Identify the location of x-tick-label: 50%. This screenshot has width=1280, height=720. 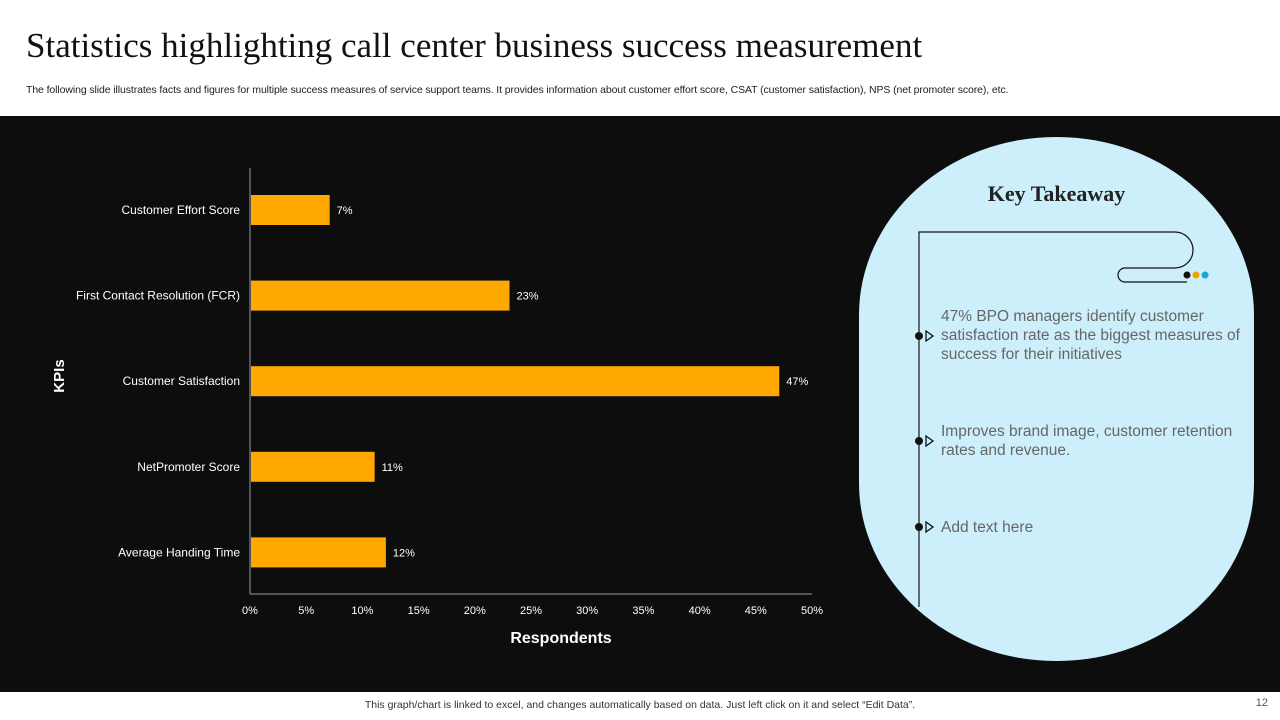
(812, 611).